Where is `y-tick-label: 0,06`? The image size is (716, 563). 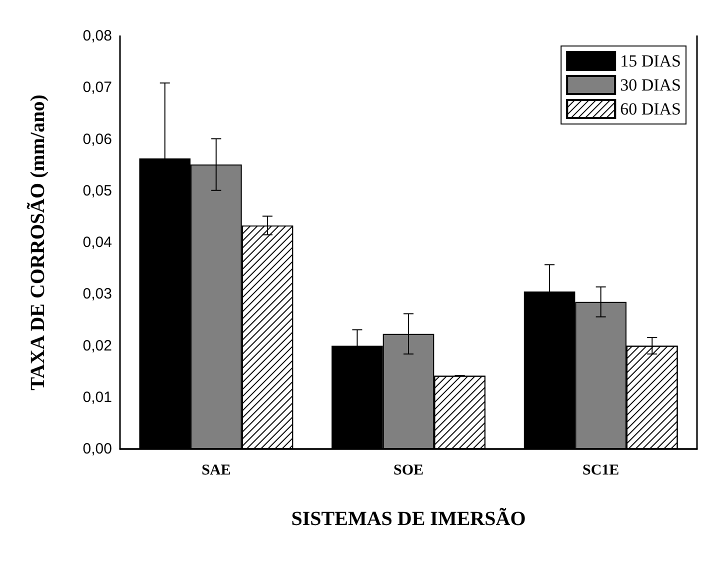
y-tick-label: 0,06 is located at coordinates (97, 139).